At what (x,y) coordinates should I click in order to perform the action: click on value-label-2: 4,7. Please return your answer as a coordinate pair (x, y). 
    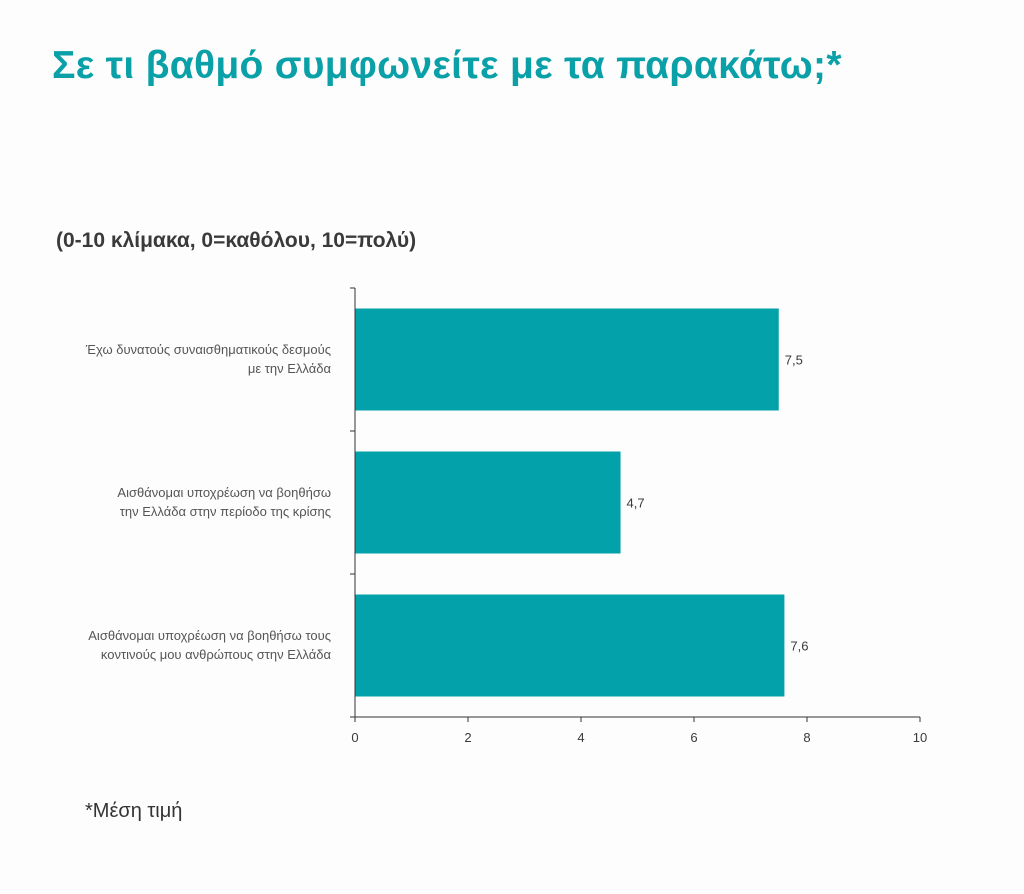
    Looking at the image, I should click on (636, 503).